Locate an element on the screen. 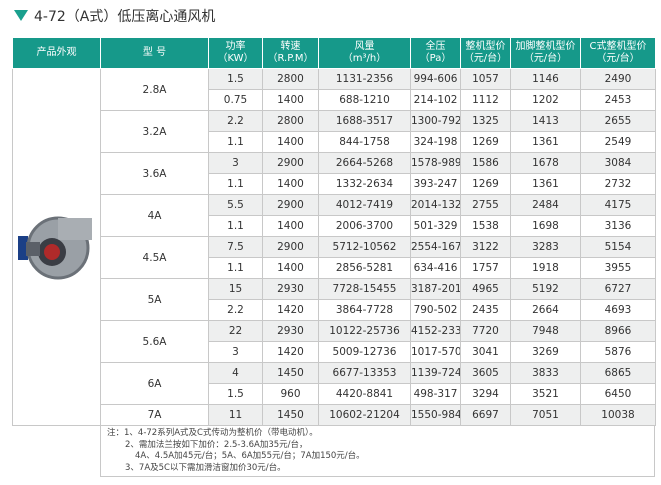  cell: 2453 is located at coordinates (618, 100).